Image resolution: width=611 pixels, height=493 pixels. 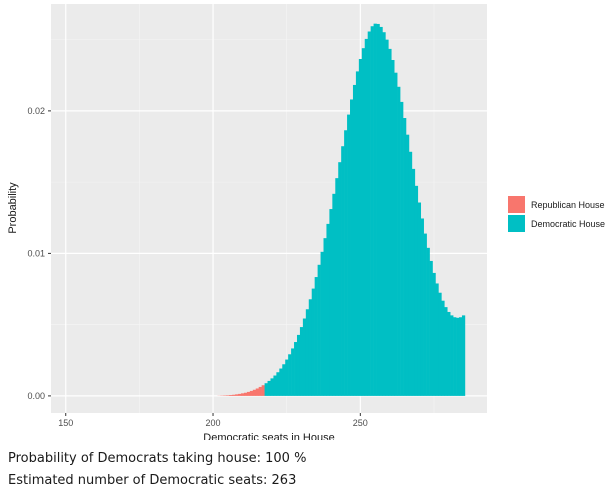 What do you see at coordinates (213, 423) in the screenshot?
I see `x-tick-label: 200` at bounding box center [213, 423].